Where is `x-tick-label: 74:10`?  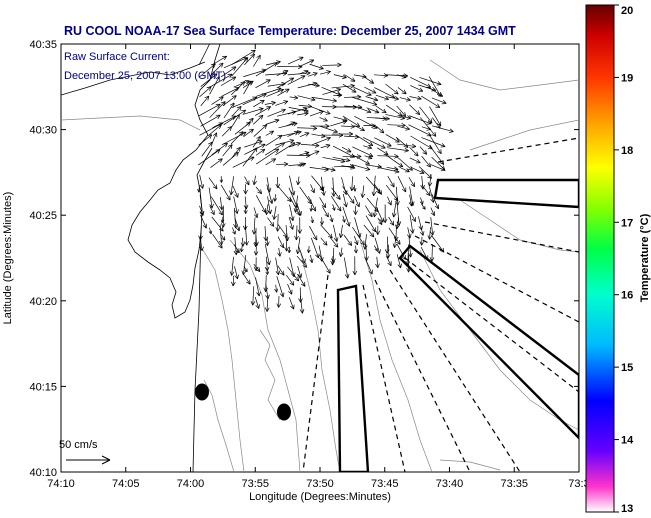
x-tick-label: 74:10 is located at coordinates (61, 484).